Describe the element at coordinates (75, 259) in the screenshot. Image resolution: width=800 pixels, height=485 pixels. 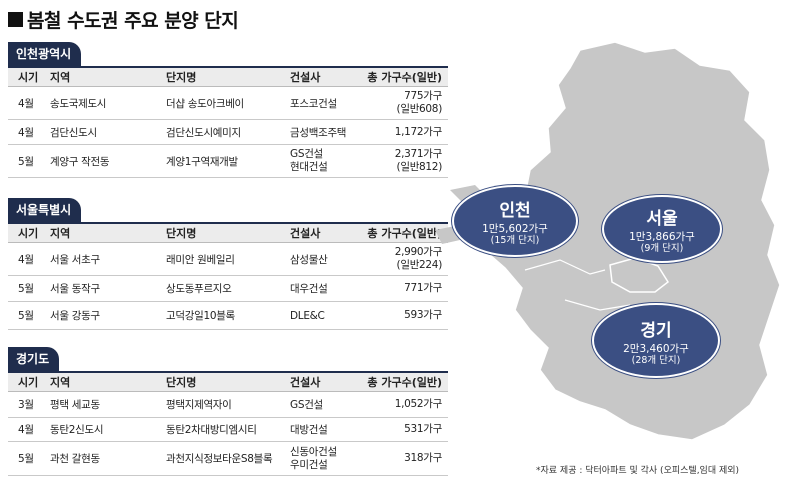
I see `cell-area: 서울 서초구` at that location.